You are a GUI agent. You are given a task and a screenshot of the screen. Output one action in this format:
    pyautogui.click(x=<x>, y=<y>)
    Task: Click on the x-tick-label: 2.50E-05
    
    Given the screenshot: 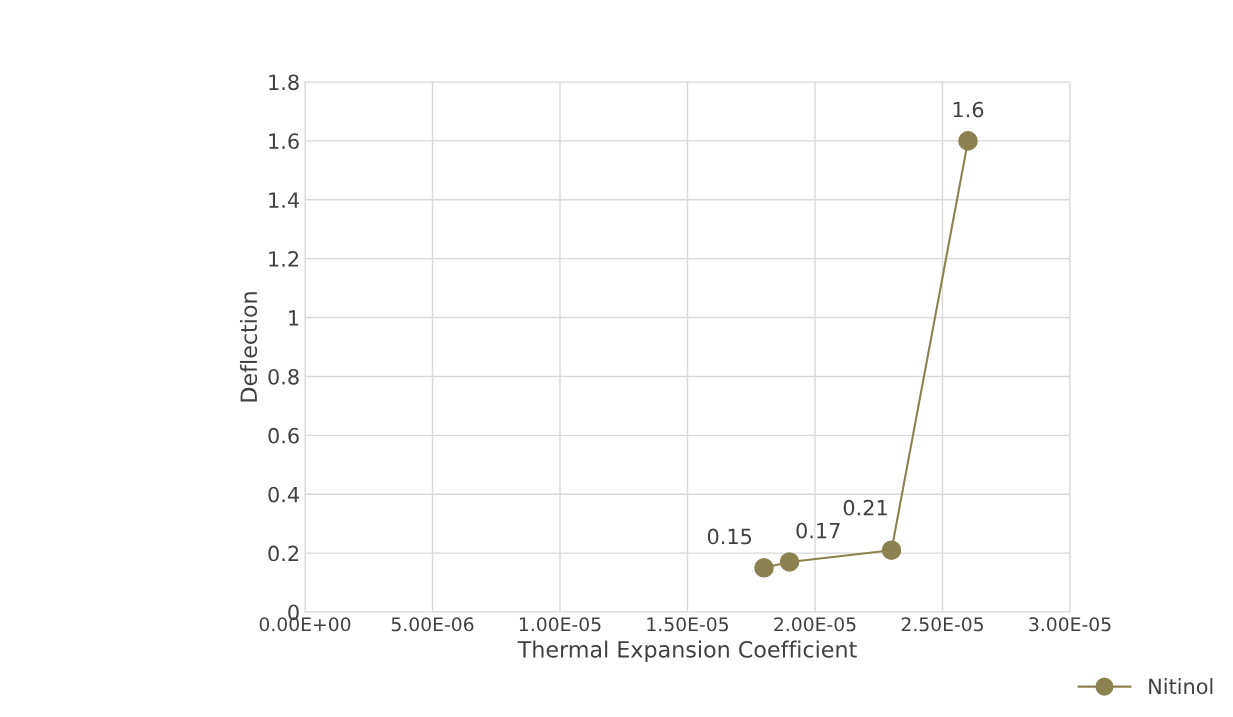 What is the action you would take?
    pyautogui.click(x=942, y=624)
    